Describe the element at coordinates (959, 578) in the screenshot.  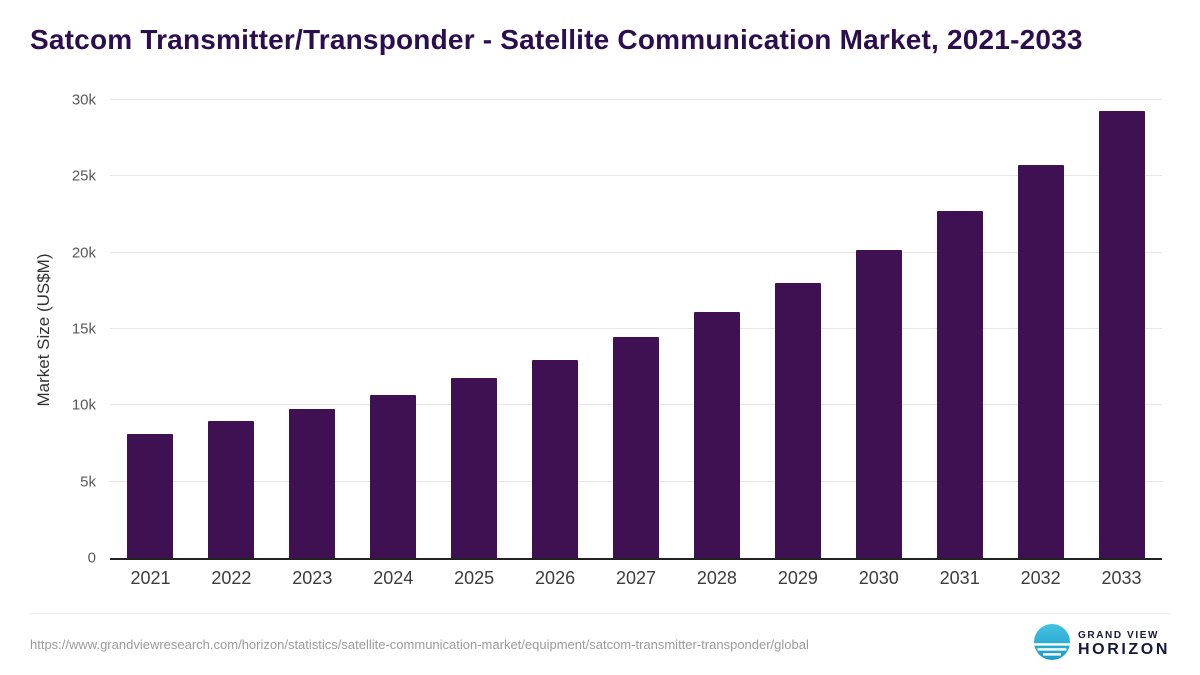
I see `x-label-2031: 2031` at that location.